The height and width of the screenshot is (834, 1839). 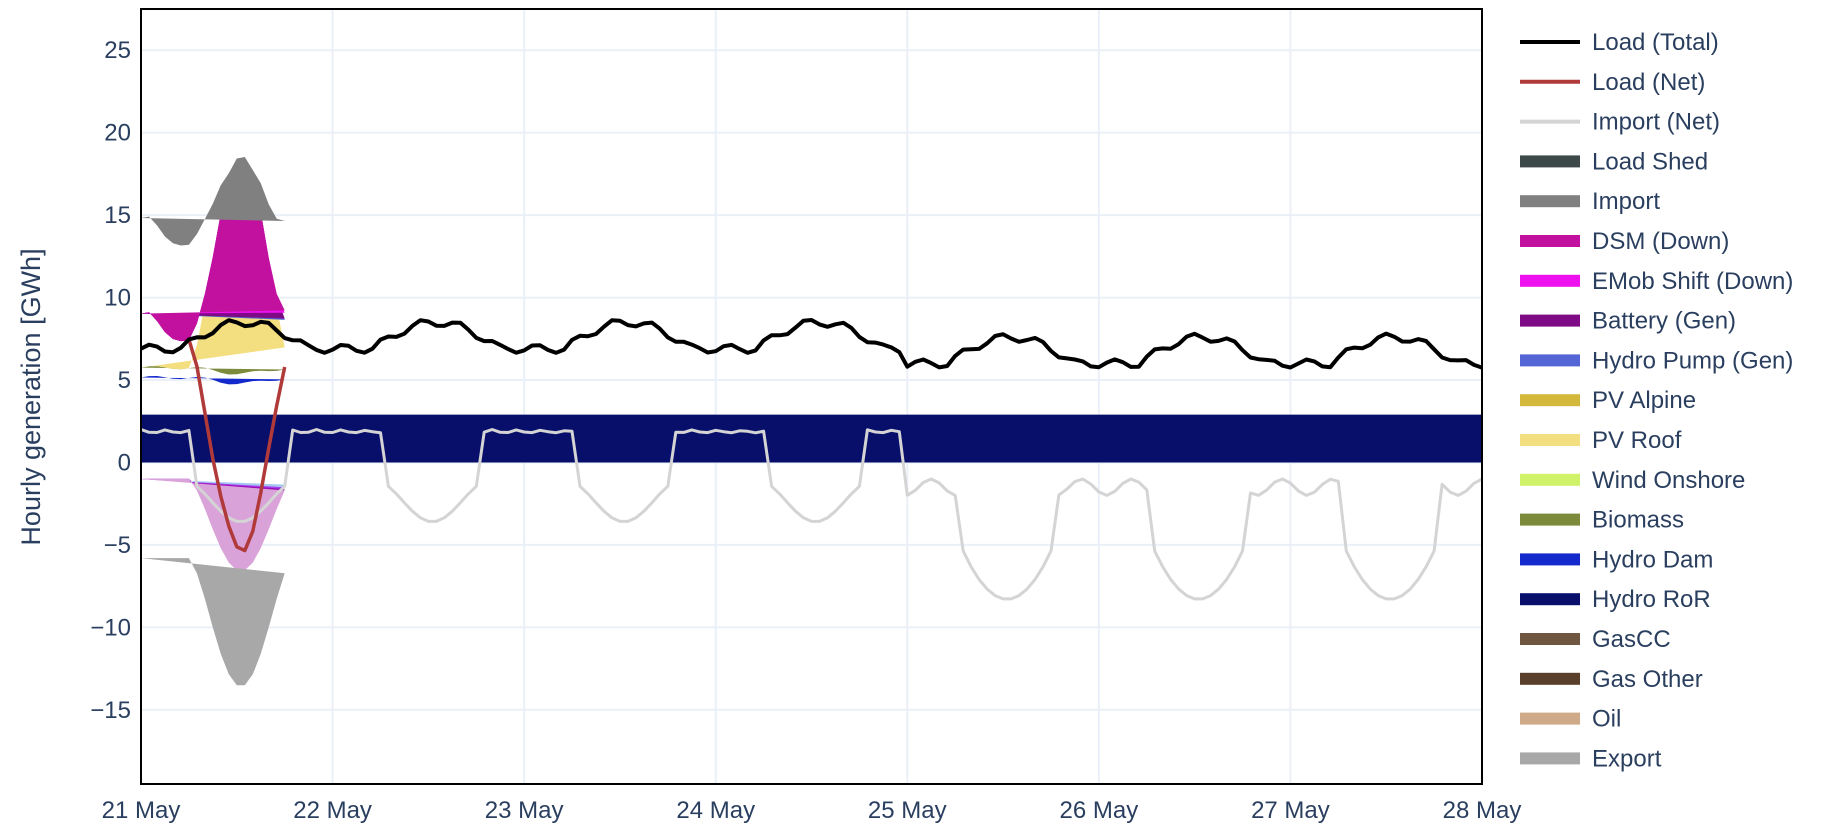 I want to click on legend-label: Import, so click(x=1626, y=201).